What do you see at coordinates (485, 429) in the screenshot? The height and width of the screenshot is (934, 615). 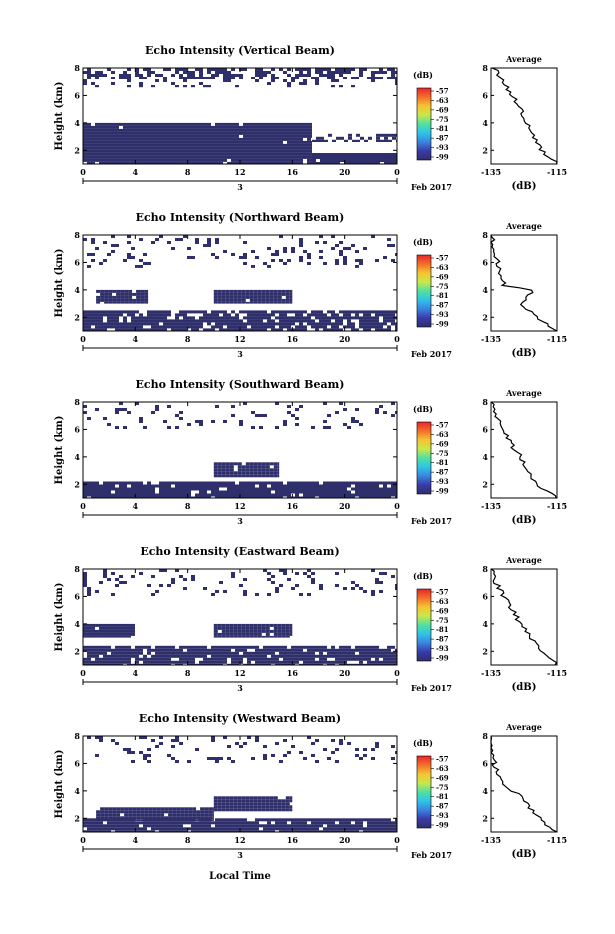 I see `avg-y-tick-label: 6` at bounding box center [485, 429].